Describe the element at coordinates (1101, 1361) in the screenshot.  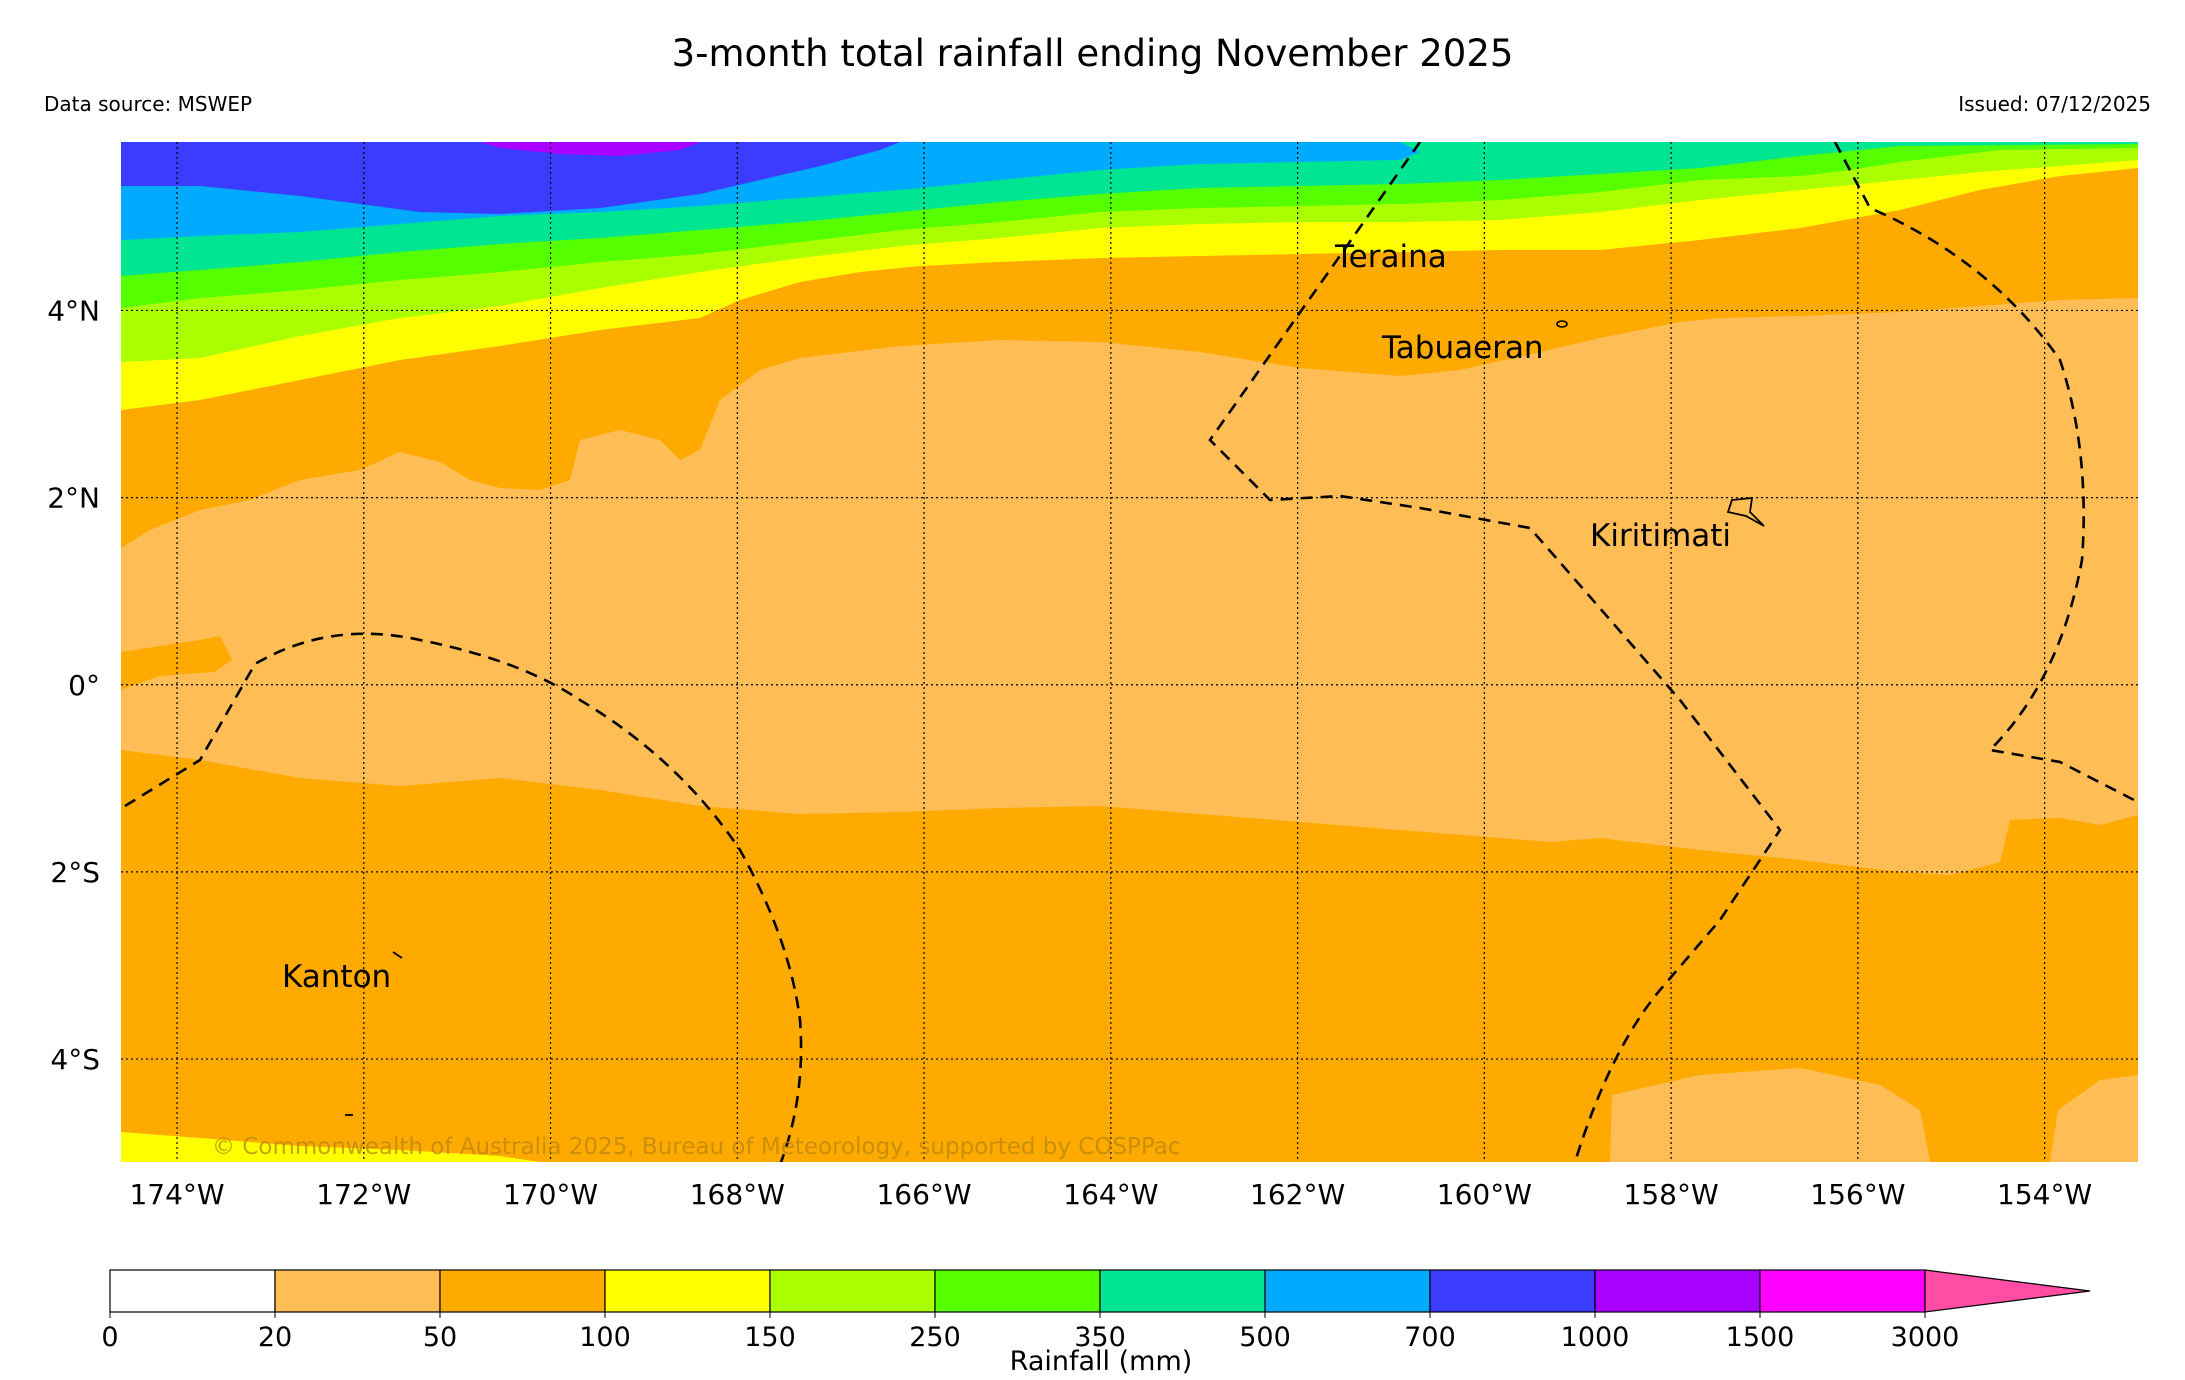
I see `colorbar-label: Rainfall (mm)` at that location.